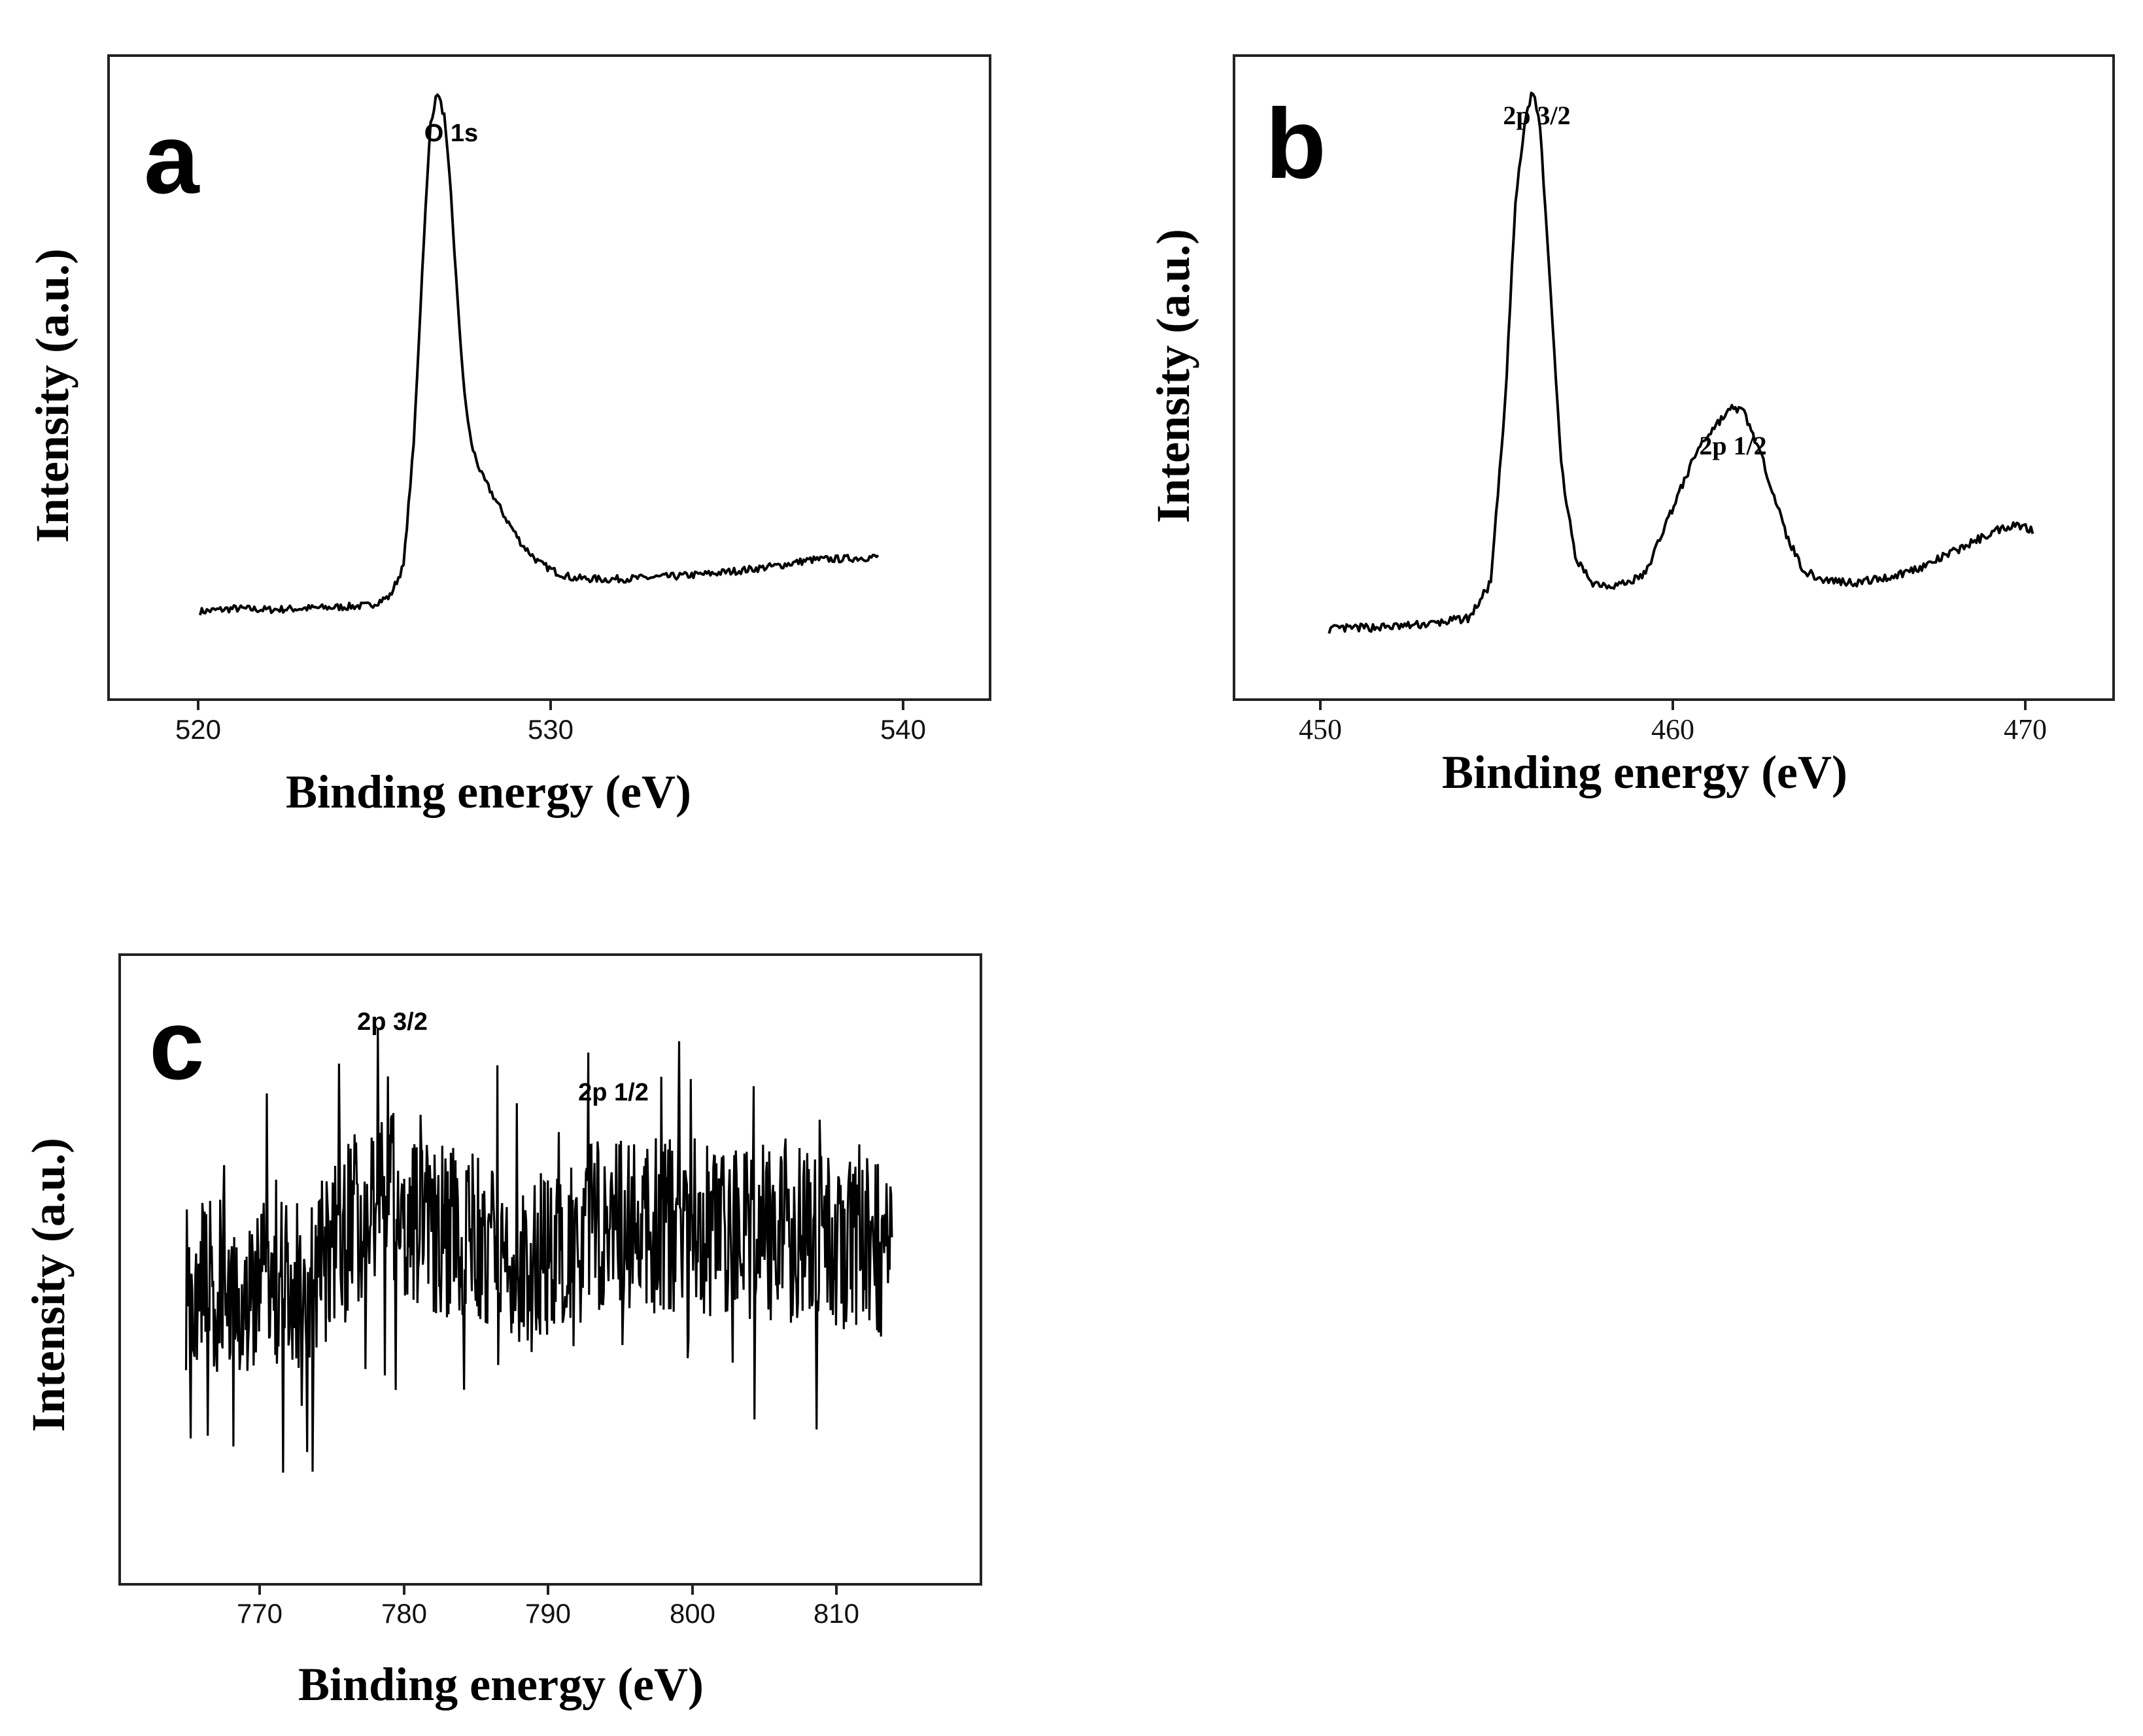 The width and height of the screenshot is (2143, 1736). What do you see at coordinates (392, 1022) in the screenshot?
I see `panel-c-peak-label-2p32: 2p 3/2` at bounding box center [392, 1022].